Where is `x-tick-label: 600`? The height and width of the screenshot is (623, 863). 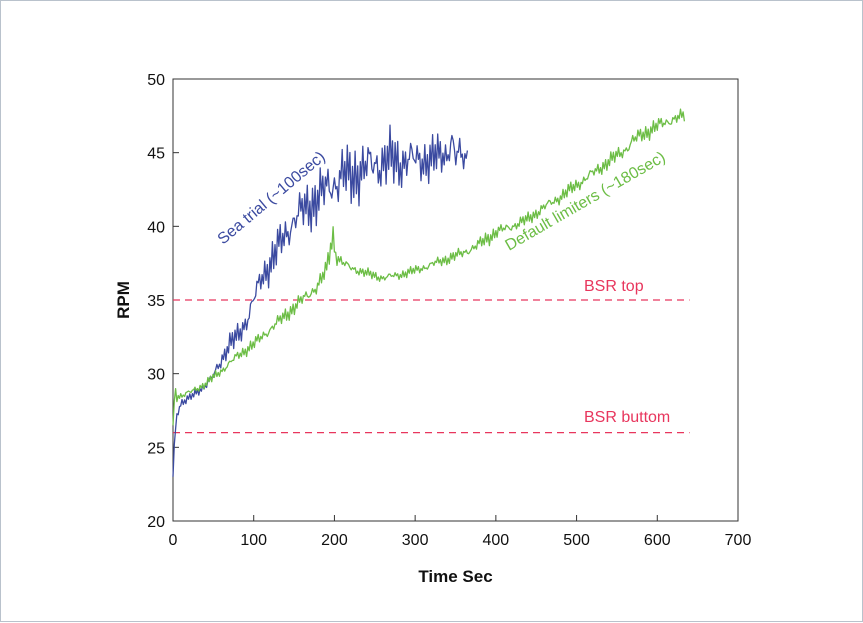
x-tick-label: 600 is located at coordinates (657, 540).